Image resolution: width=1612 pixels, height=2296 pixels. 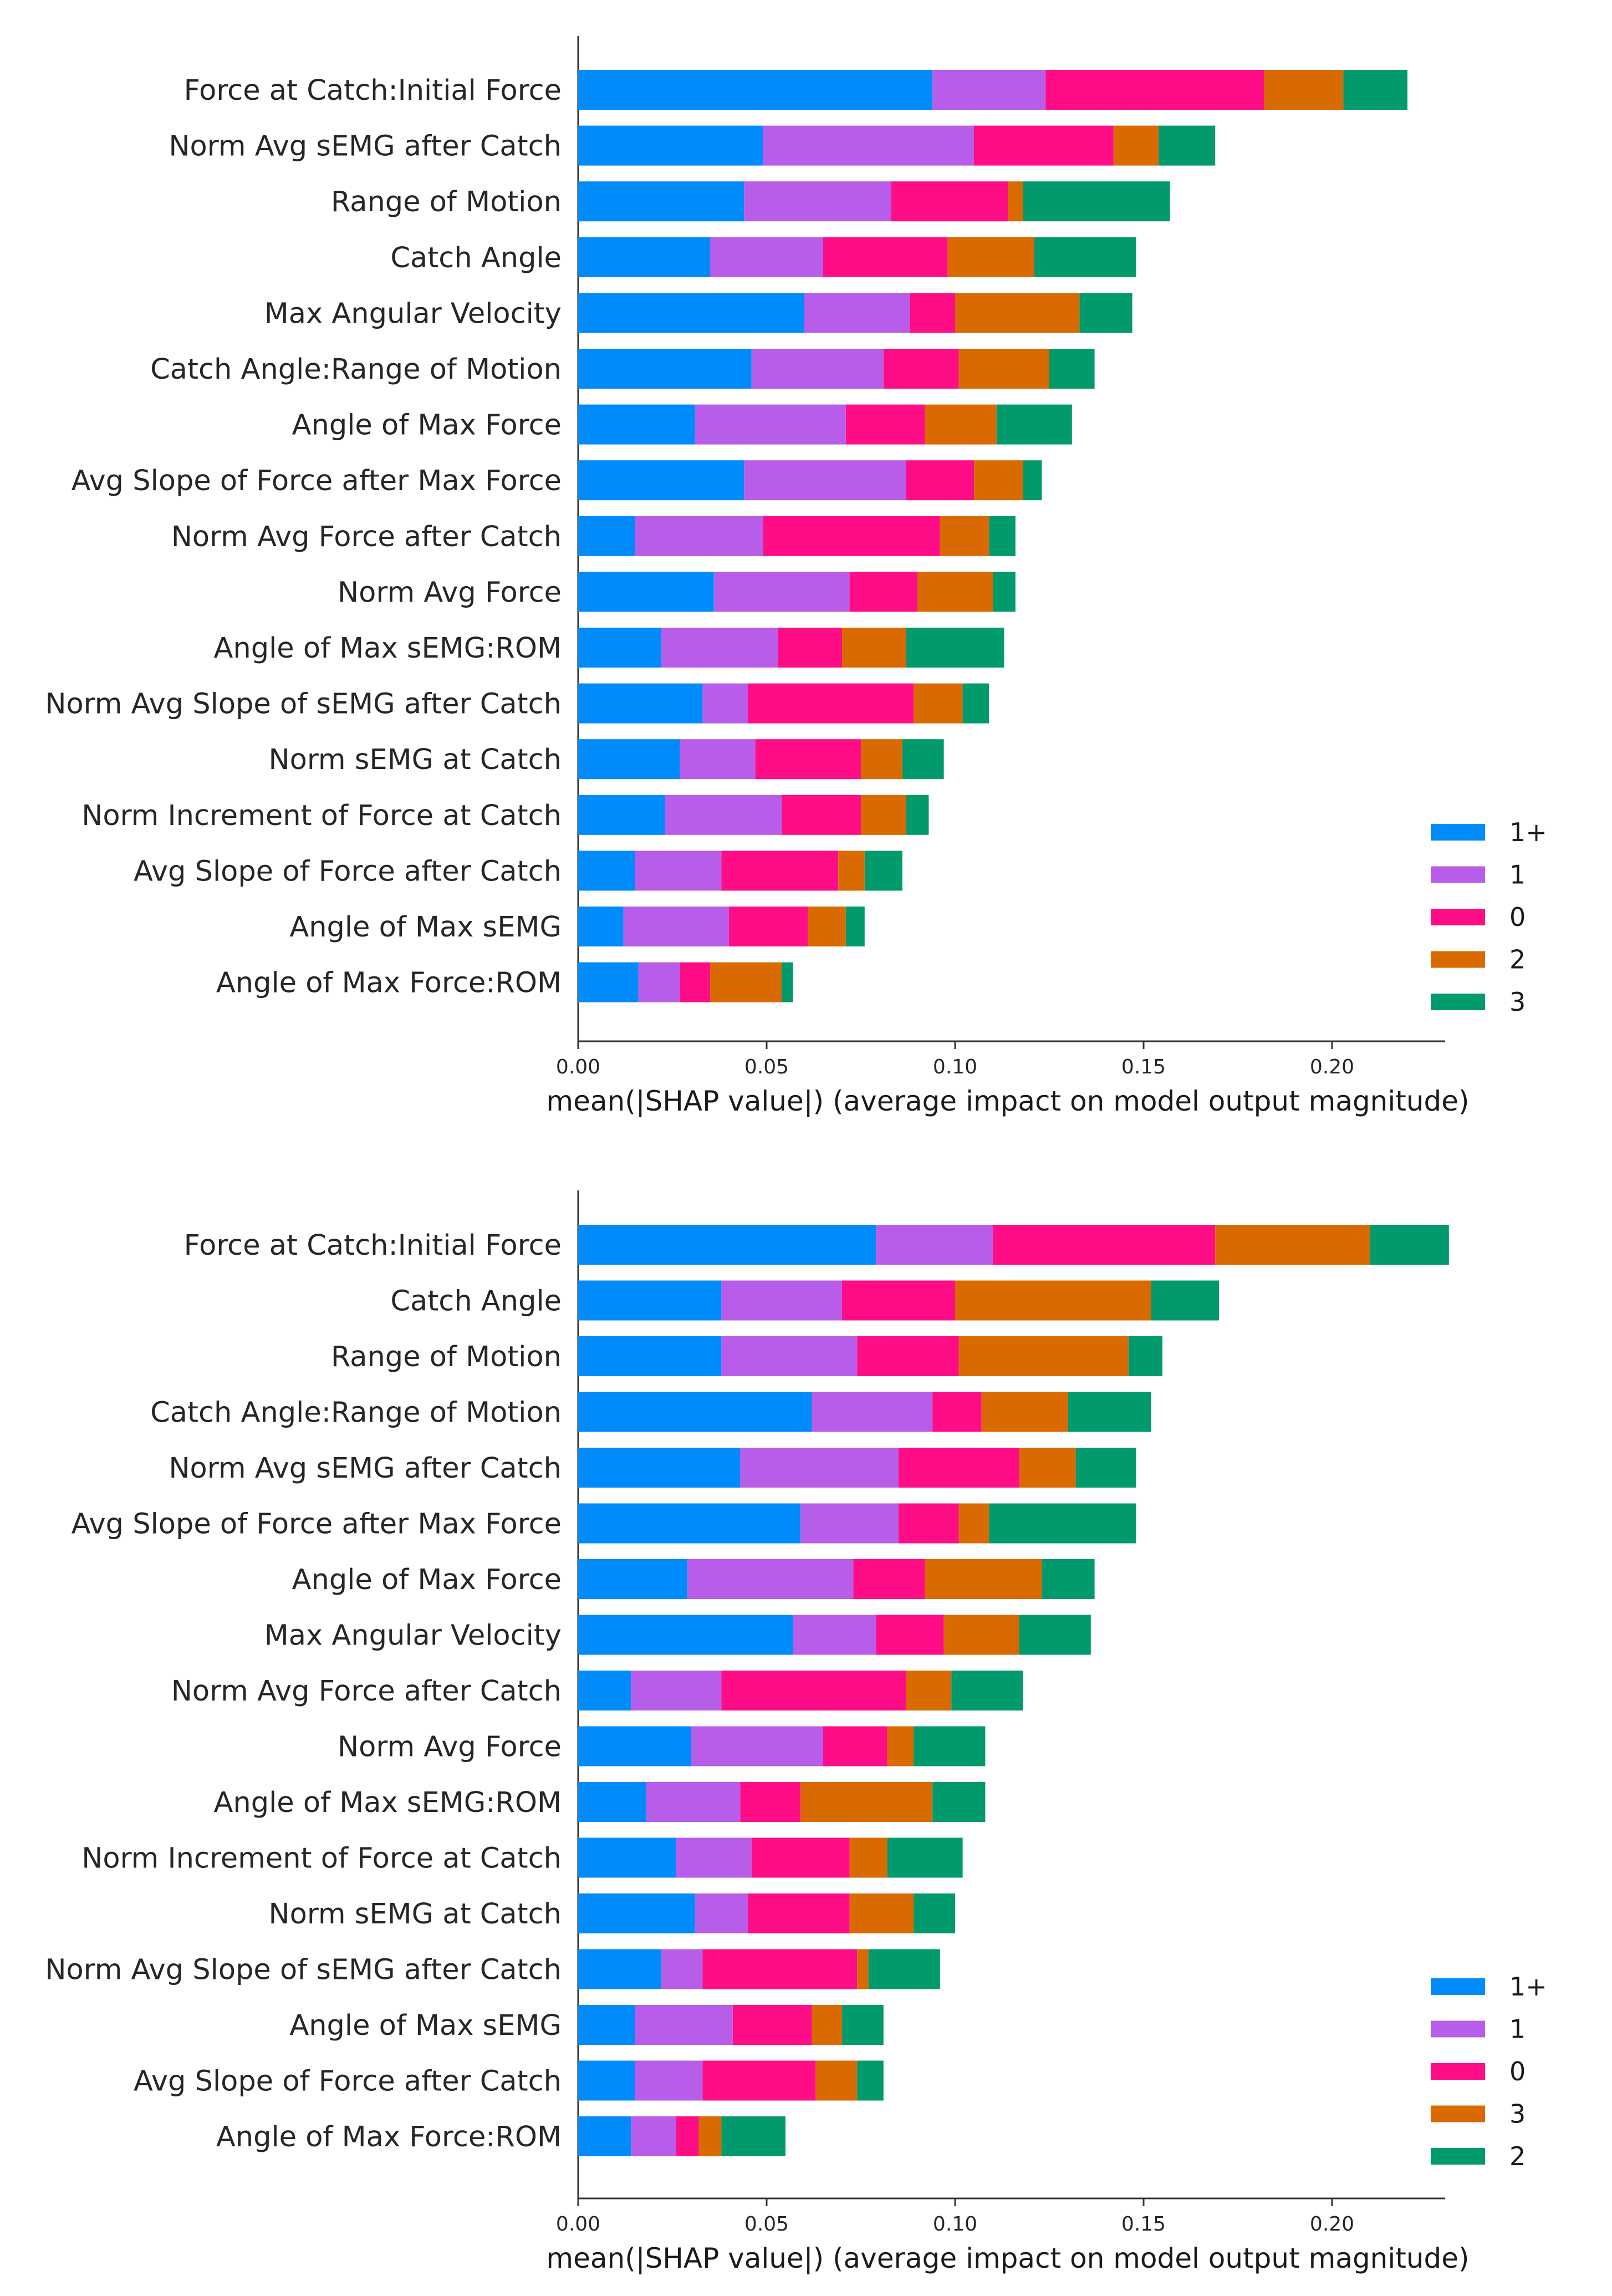 What do you see at coordinates (388, 1803) in the screenshot?
I see `category-label: Angle of Max sEMG:ROM` at bounding box center [388, 1803].